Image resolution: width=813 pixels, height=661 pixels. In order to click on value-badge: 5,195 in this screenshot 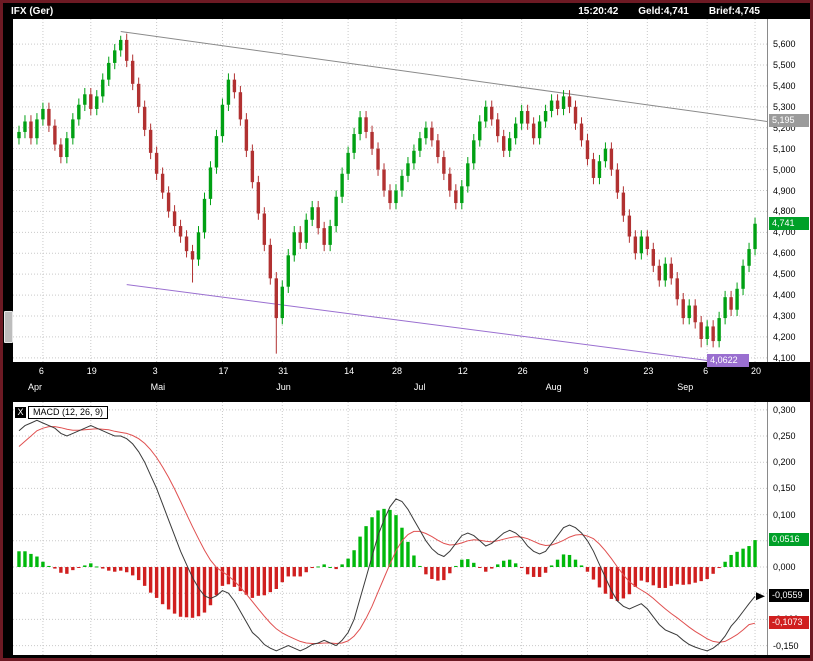, I will do `click(789, 121)`.